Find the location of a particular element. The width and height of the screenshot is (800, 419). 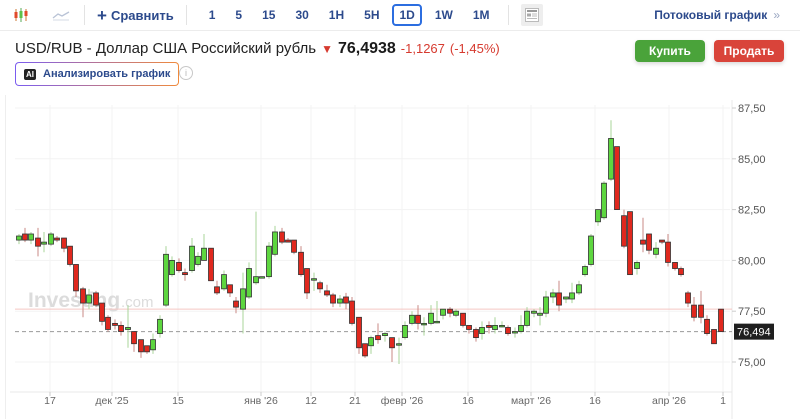

timeframe-5h: 5H is located at coordinates (372, 15).